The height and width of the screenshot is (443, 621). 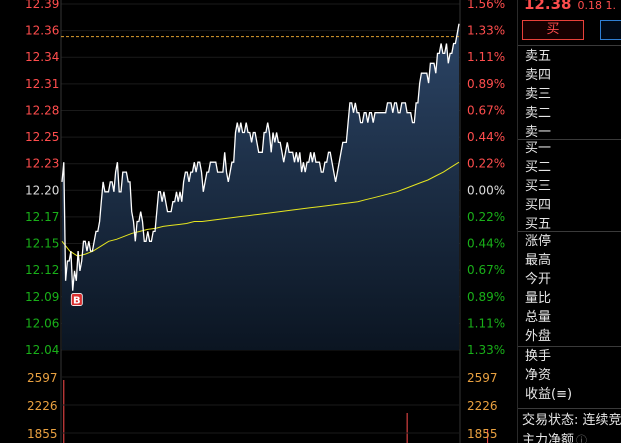 I want to click on stat-net-assets: 净资, so click(x=538, y=375).